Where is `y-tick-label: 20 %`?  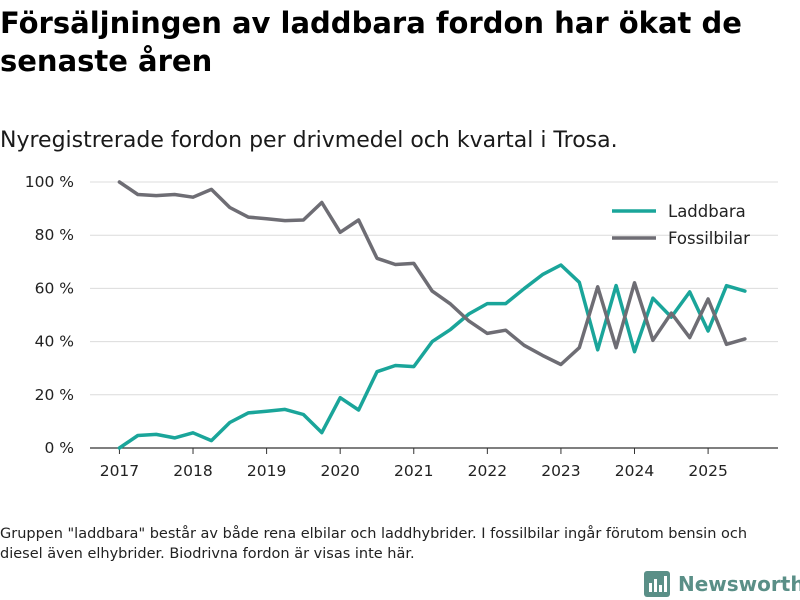
y-tick-label: 20 % is located at coordinates (54, 395).